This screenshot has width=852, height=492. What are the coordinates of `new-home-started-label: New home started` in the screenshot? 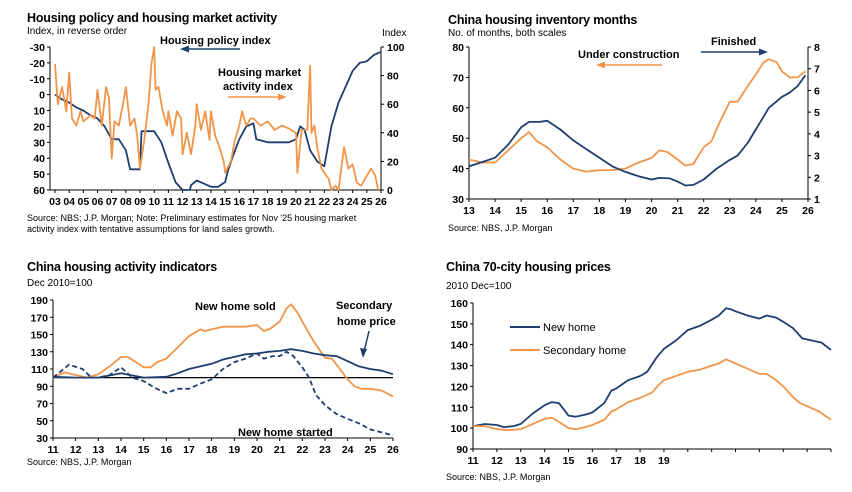 It's located at (285, 433).